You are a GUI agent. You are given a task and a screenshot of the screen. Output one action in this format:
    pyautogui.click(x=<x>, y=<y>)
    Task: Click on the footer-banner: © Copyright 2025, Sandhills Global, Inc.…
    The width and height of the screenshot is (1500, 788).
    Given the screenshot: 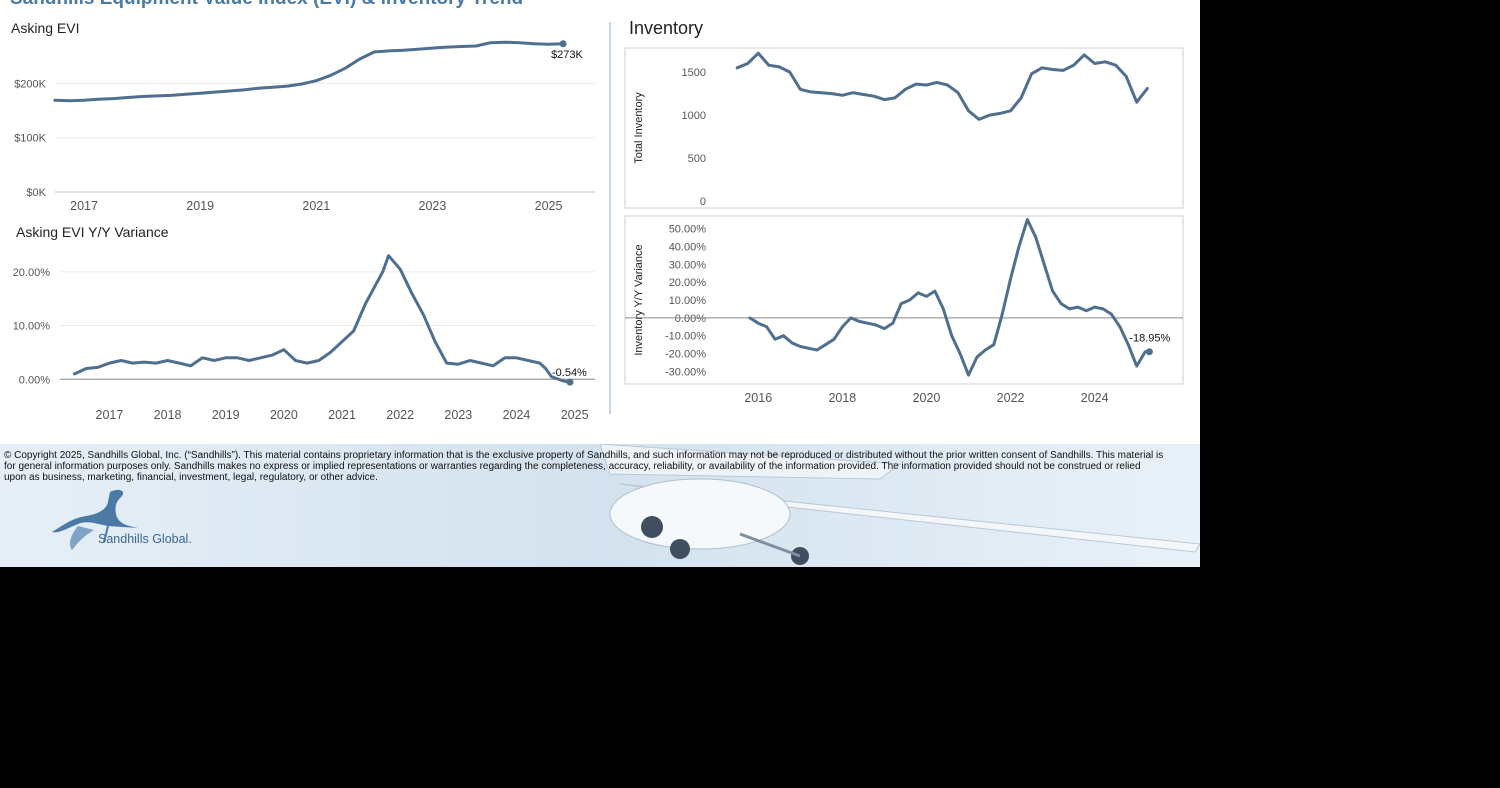 What is the action you would take?
    pyautogui.click(x=600, y=505)
    